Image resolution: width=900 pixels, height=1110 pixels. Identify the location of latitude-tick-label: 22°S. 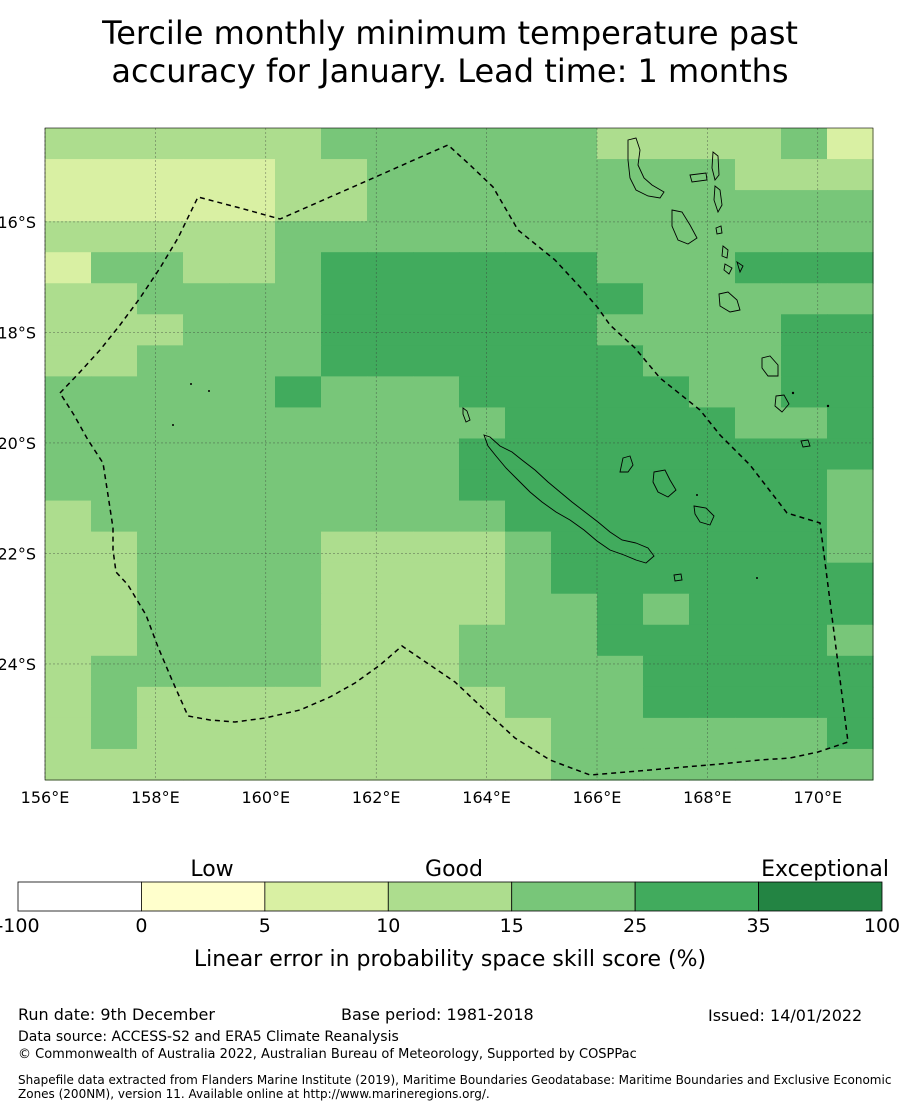
(18, 553).